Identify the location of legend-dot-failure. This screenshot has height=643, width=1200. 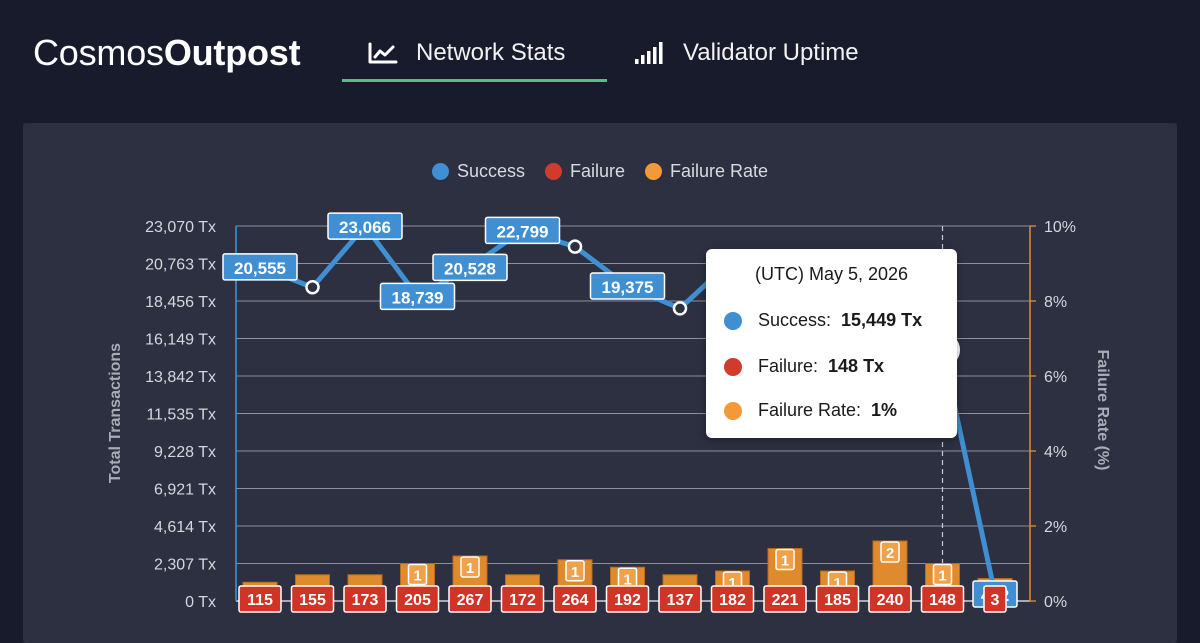
(553, 171).